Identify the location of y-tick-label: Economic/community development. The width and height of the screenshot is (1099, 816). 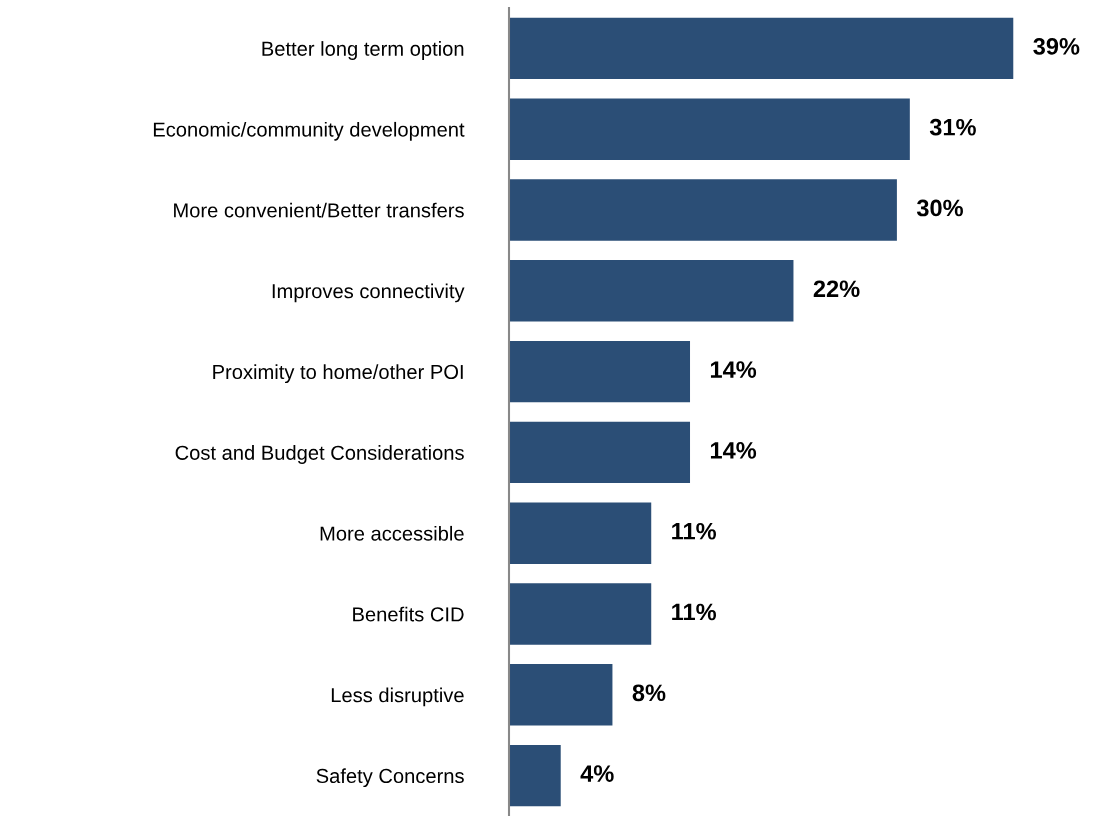
(309, 131).